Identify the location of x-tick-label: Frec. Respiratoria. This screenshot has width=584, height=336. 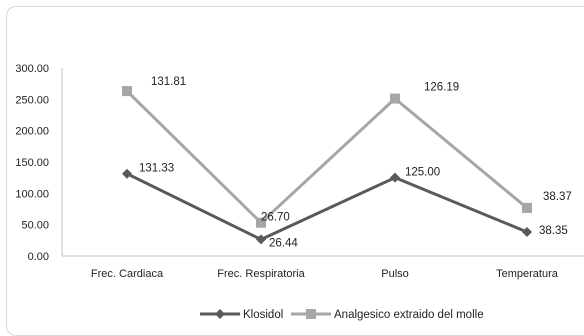
(261, 274).